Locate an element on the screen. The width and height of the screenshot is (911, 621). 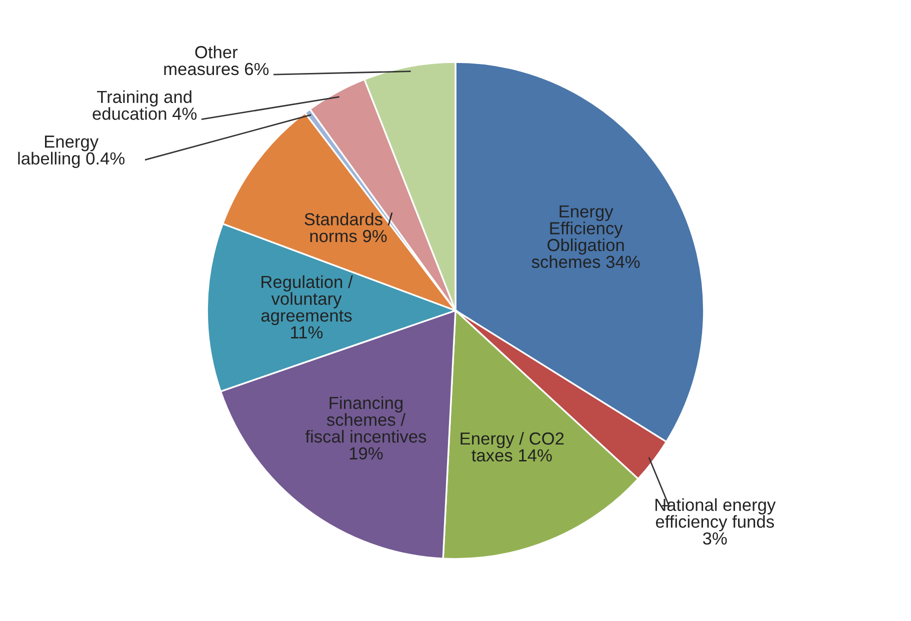
data-label: 3% is located at coordinates (715, 538).